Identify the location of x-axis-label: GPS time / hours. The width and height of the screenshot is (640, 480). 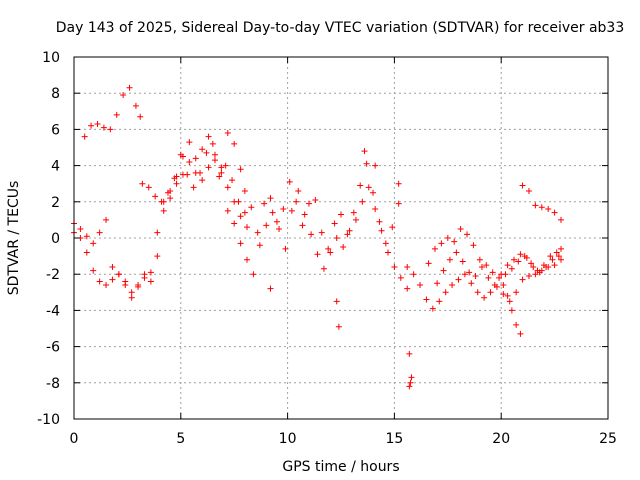
(340, 467).